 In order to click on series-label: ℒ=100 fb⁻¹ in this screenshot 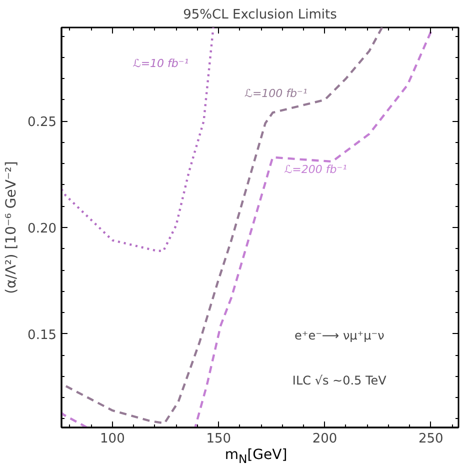, I will do `click(276, 93)`.